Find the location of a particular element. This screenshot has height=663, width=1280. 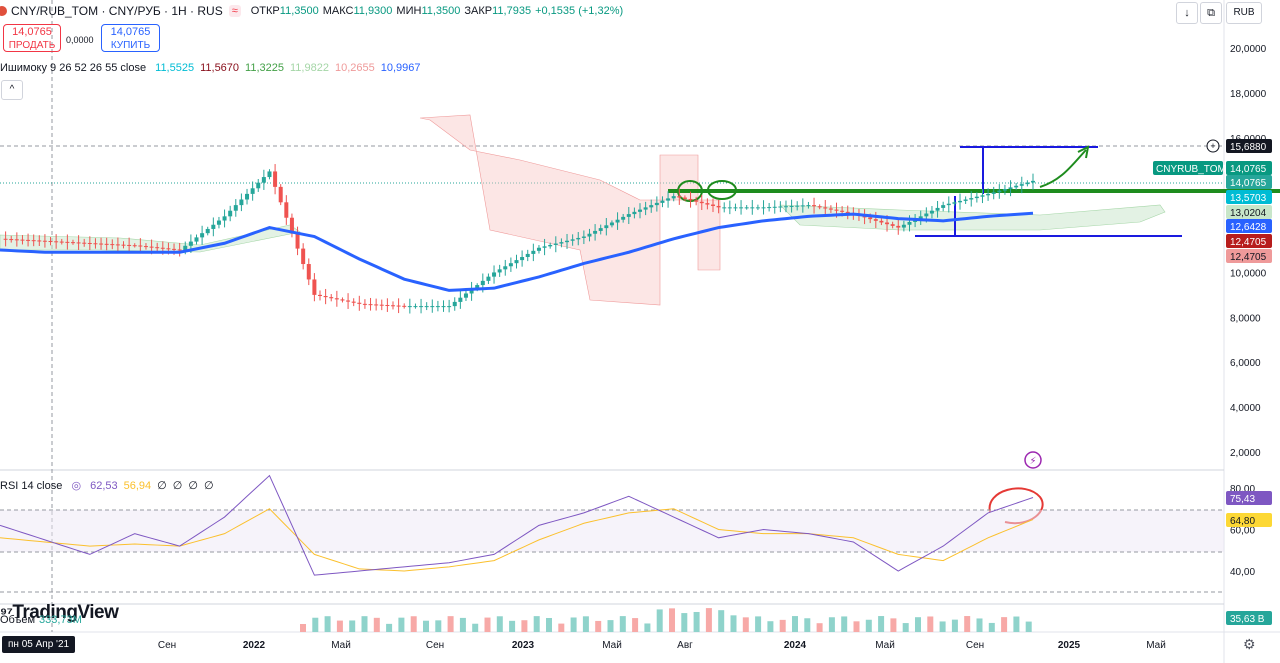

ichimoku-line is located at coordinates (517, 251).